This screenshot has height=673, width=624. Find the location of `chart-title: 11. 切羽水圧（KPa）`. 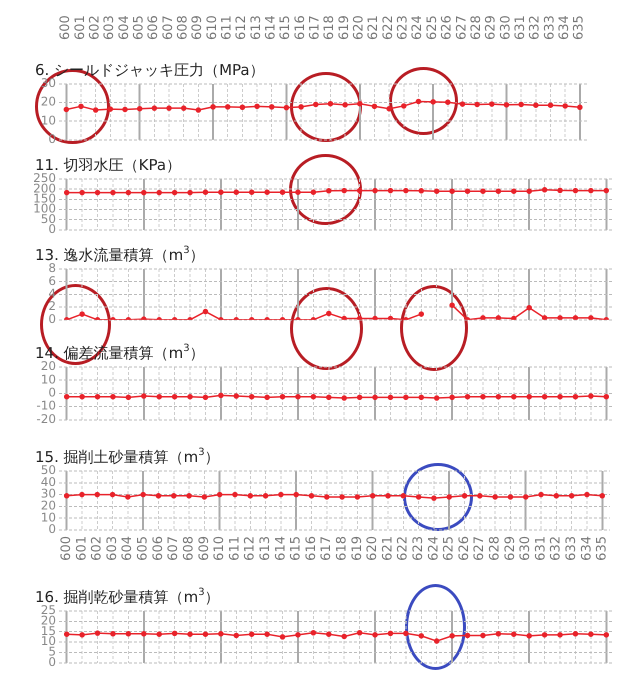

chart-title: 11. 切羽水圧（KPa） is located at coordinates (108, 165).